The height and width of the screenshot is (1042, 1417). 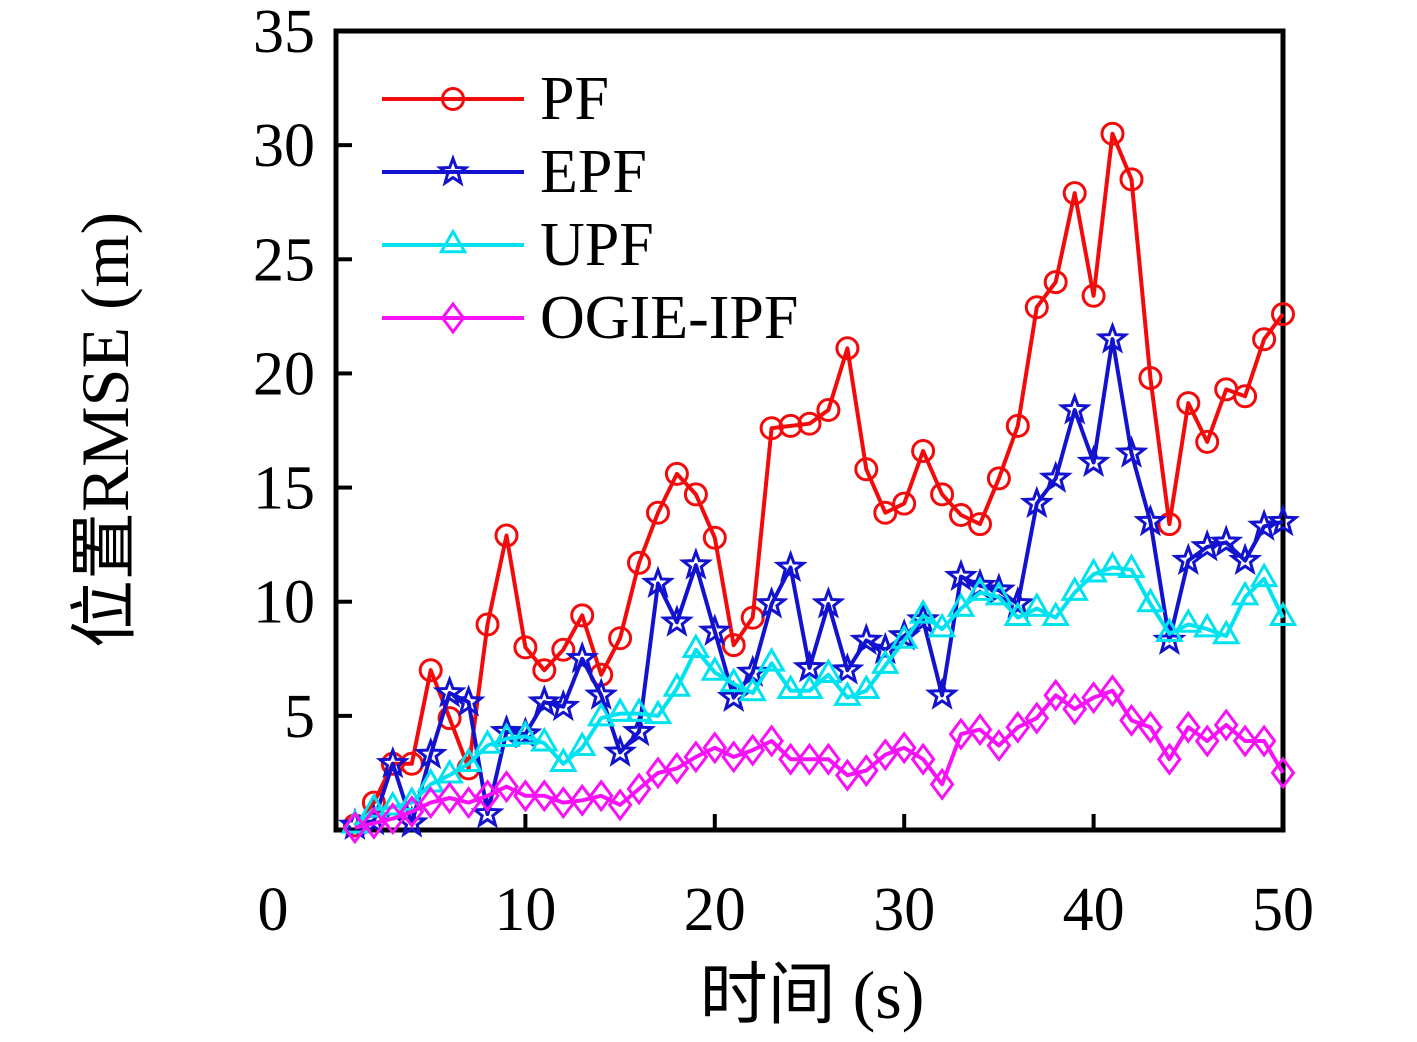 I want to click on legend-item-OGIE-IPF: OGIE-IPF, so click(x=588, y=317).